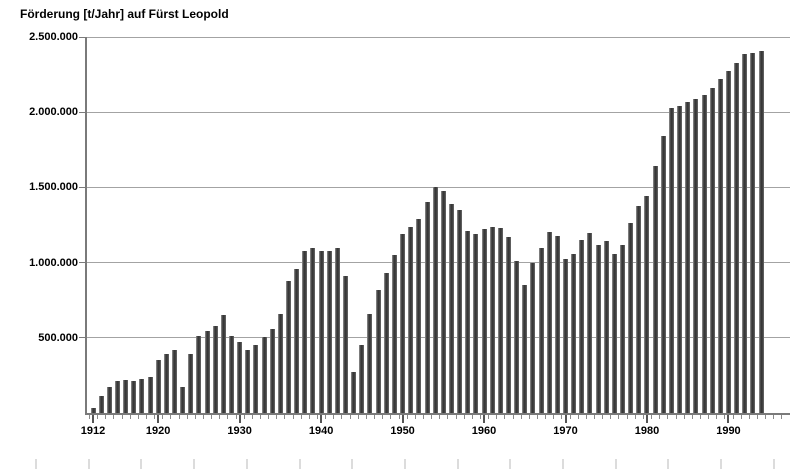 This screenshot has height=471, width=800. Describe the element at coordinates (53, 187) in the screenshot. I see `y-axis-label: 1.500.000` at that location.